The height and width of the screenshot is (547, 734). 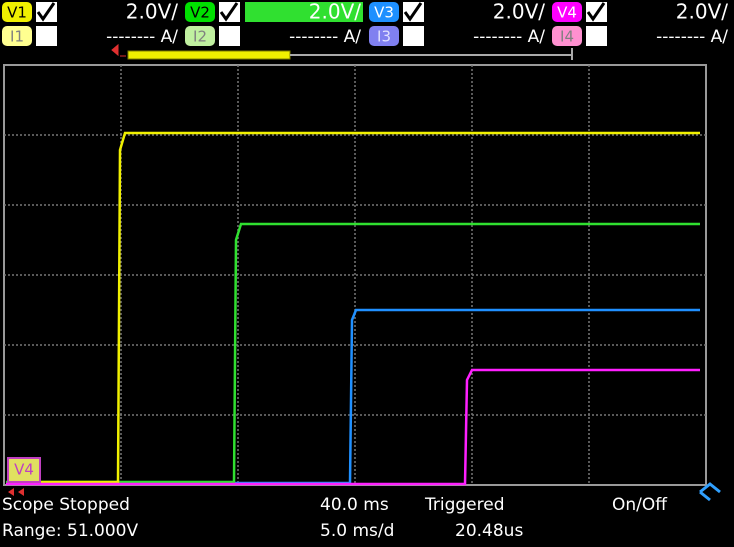 What do you see at coordinates (16, 492) in the screenshot?
I see `scroll-marker` at bounding box center [16, 492].